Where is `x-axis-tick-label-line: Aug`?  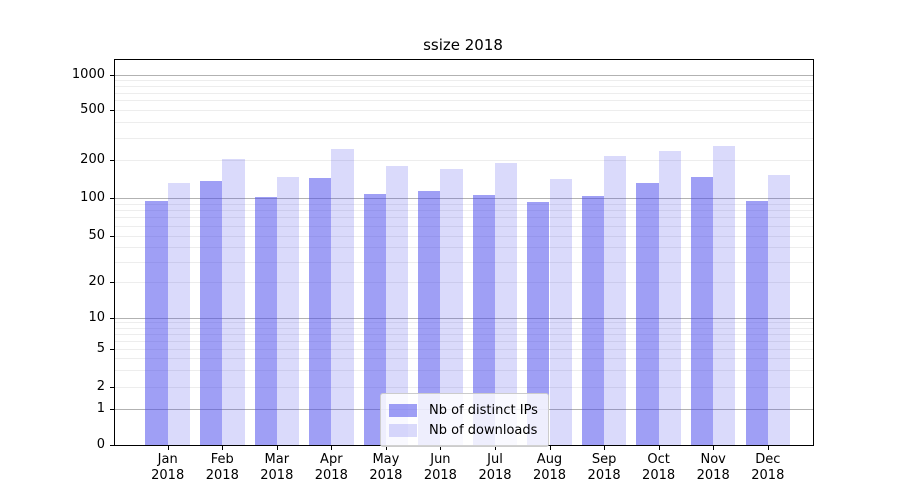
x-axis-tick-label-line: Aug is located at coordinates (549, 459).